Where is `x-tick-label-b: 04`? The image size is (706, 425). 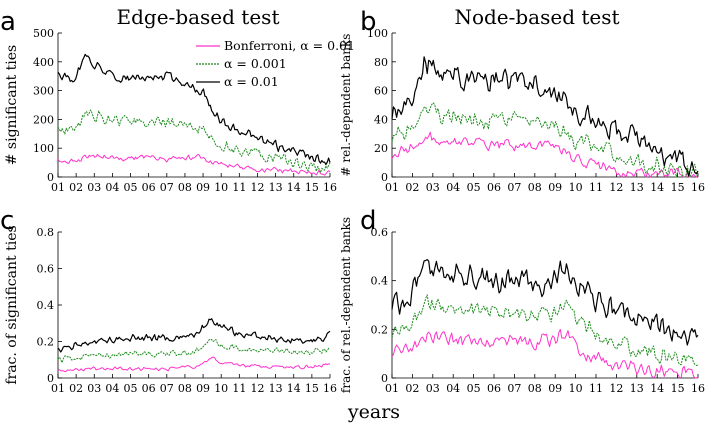
x-tick-label-b: 04 is located at coordinates (453, 187).